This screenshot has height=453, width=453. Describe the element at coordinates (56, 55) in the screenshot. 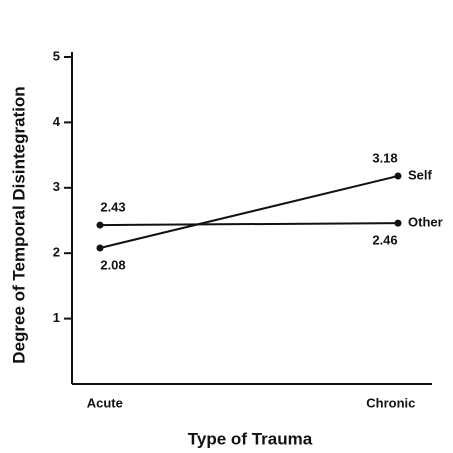

I see `y-tick-label: 5` at that location.